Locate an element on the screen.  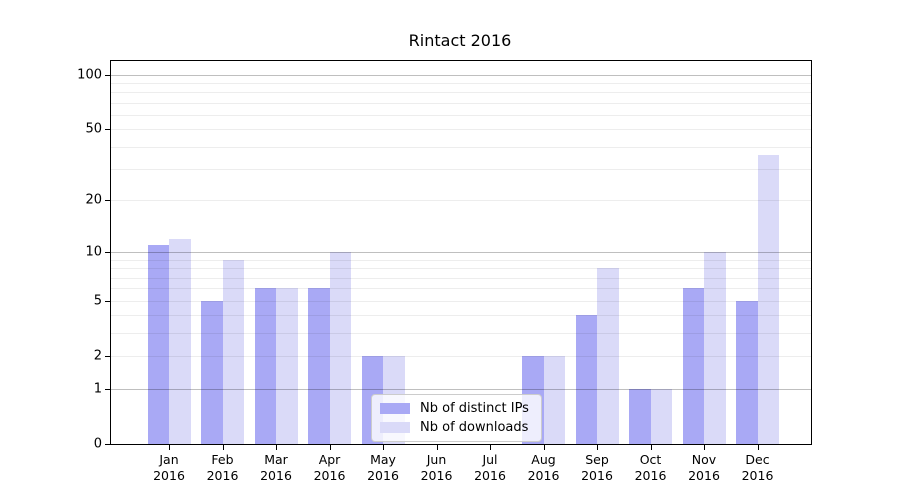
y-axis-label-1: 1 is located at coordinates (97, 389).